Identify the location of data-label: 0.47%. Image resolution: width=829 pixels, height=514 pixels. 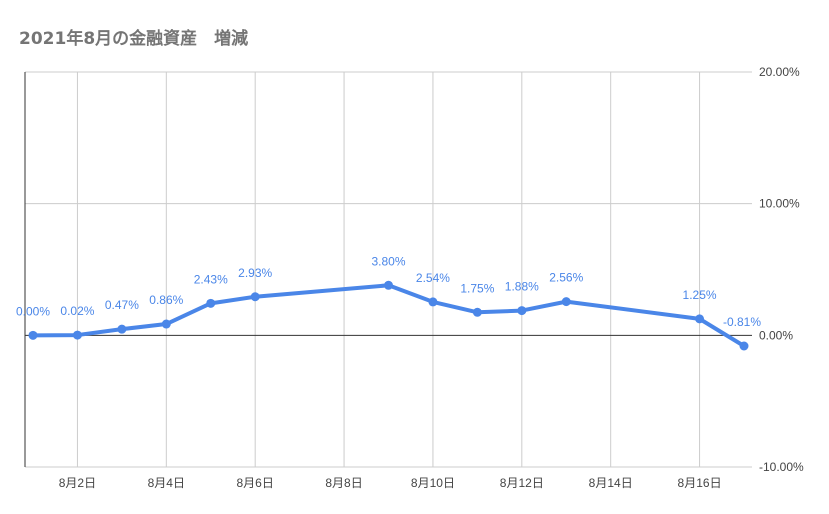
(122, 305).